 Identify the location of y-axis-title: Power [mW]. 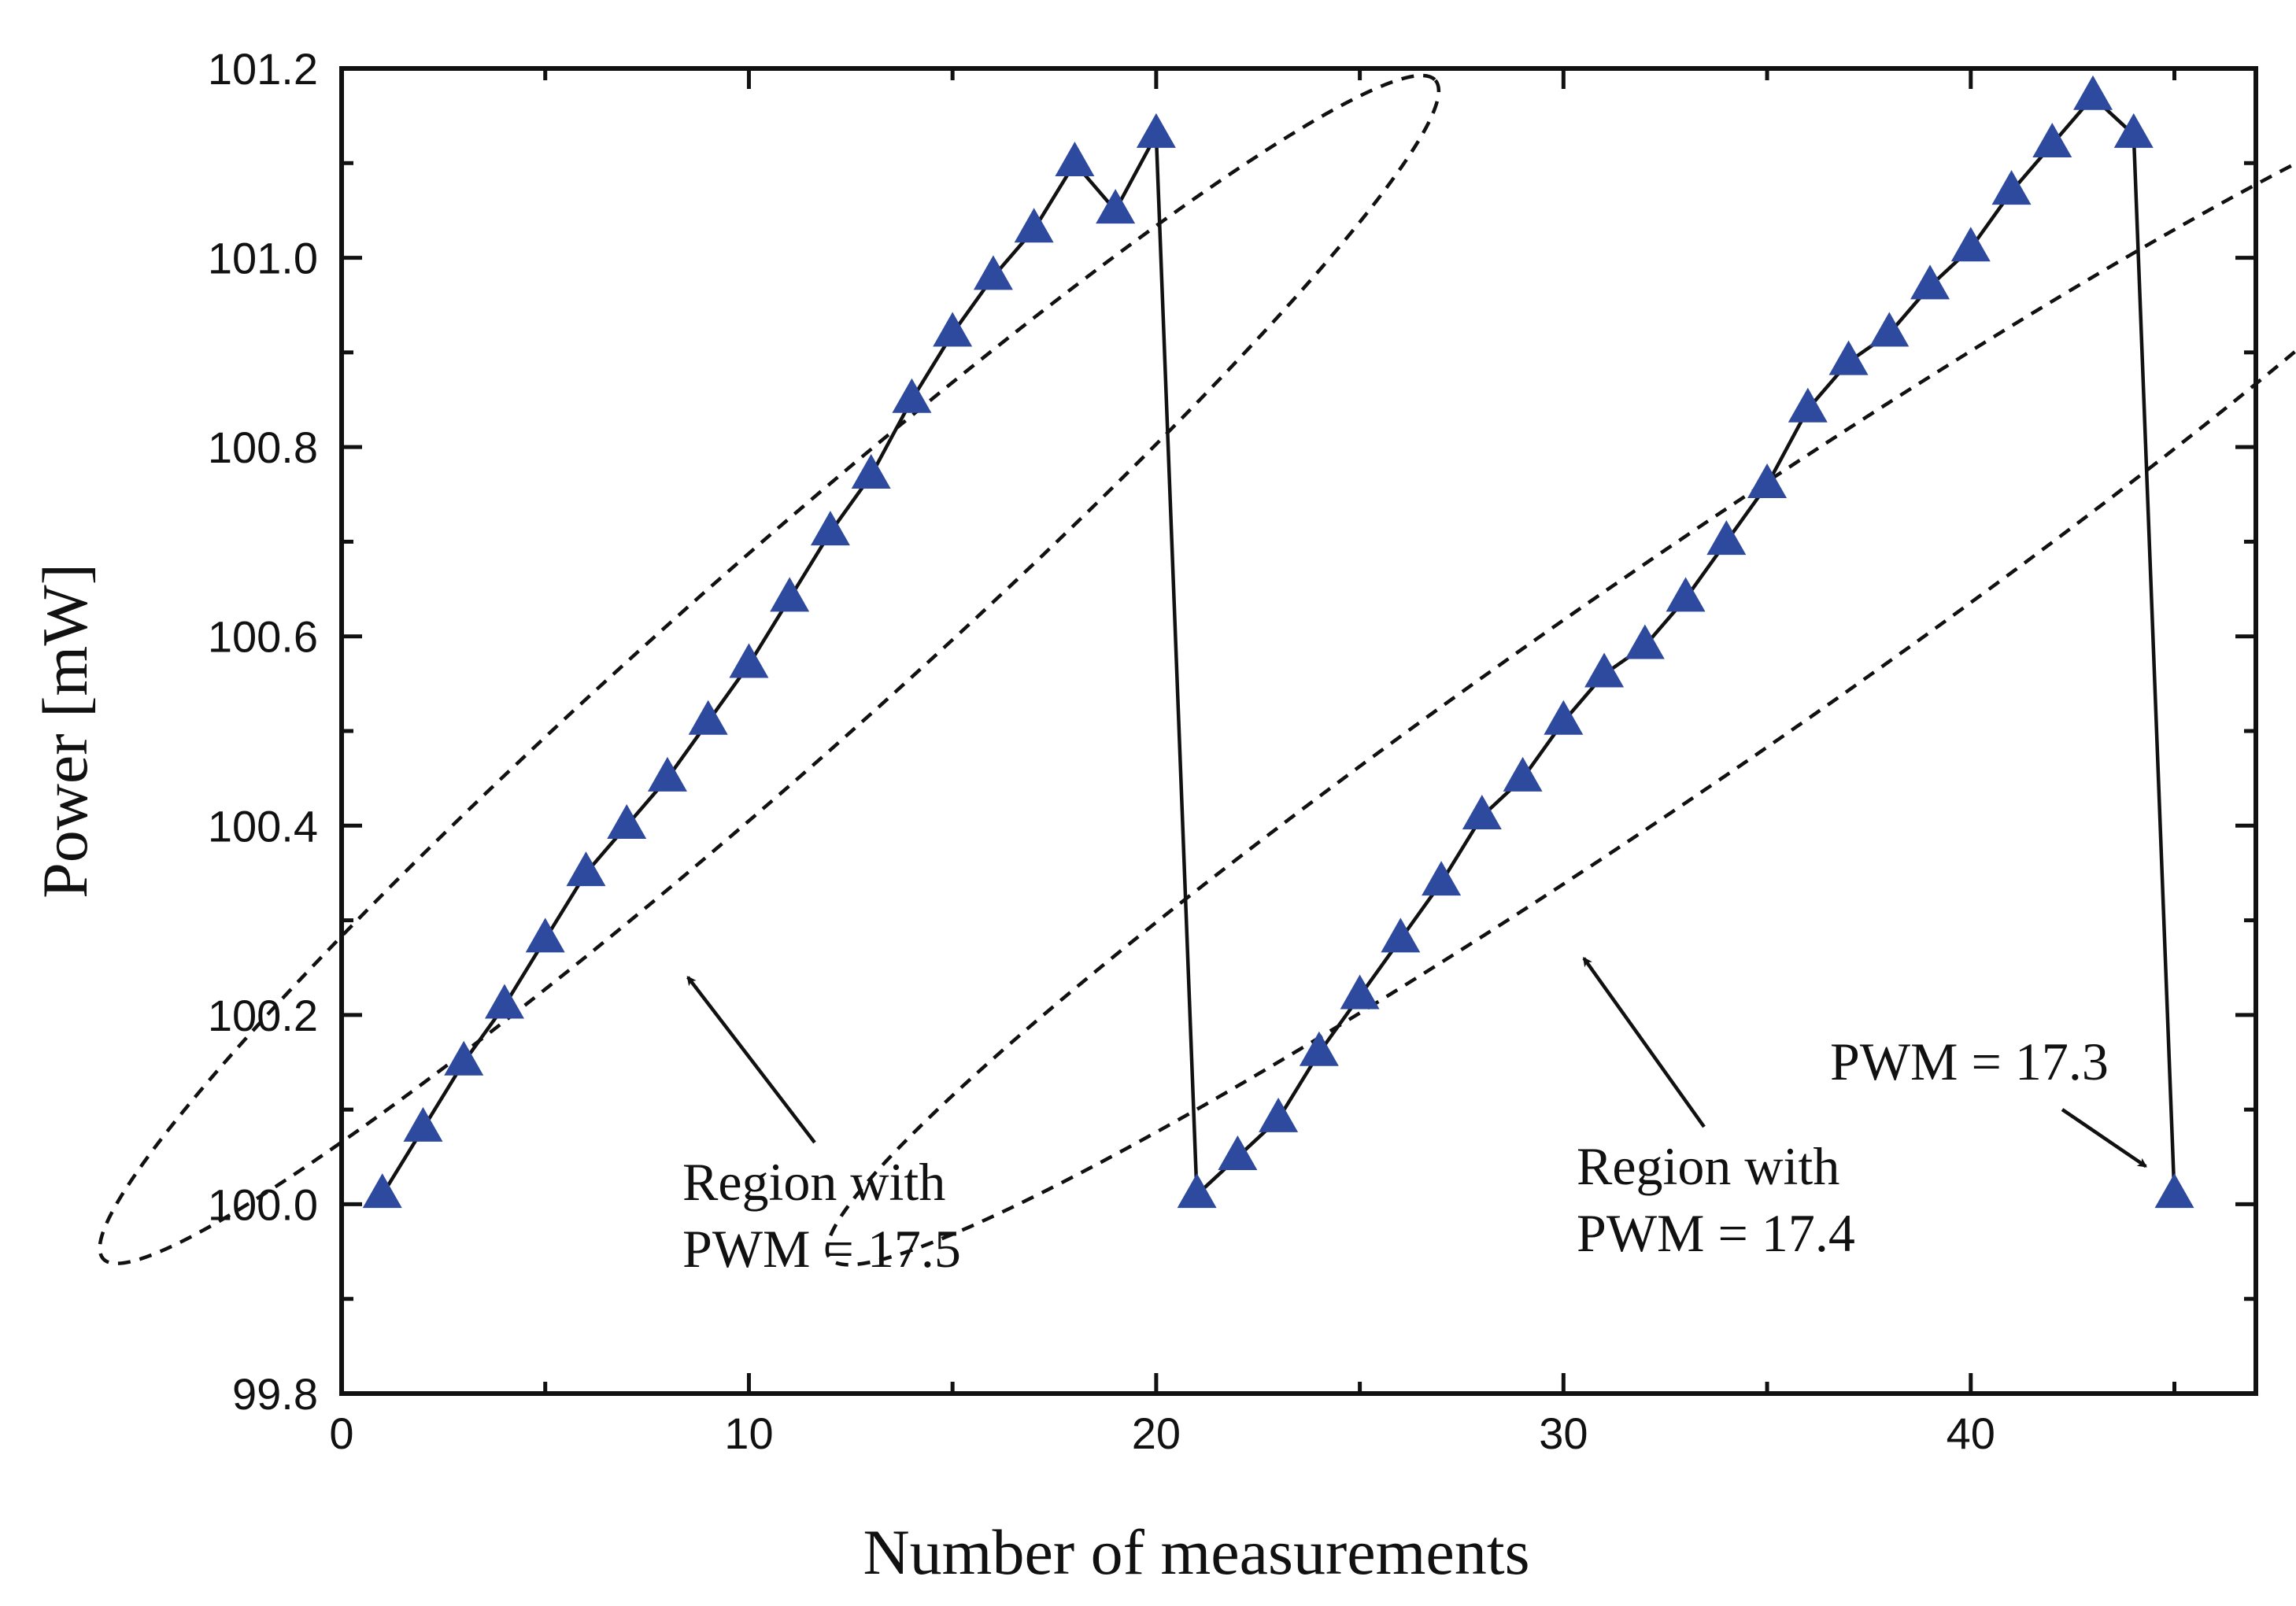
(65, 731).